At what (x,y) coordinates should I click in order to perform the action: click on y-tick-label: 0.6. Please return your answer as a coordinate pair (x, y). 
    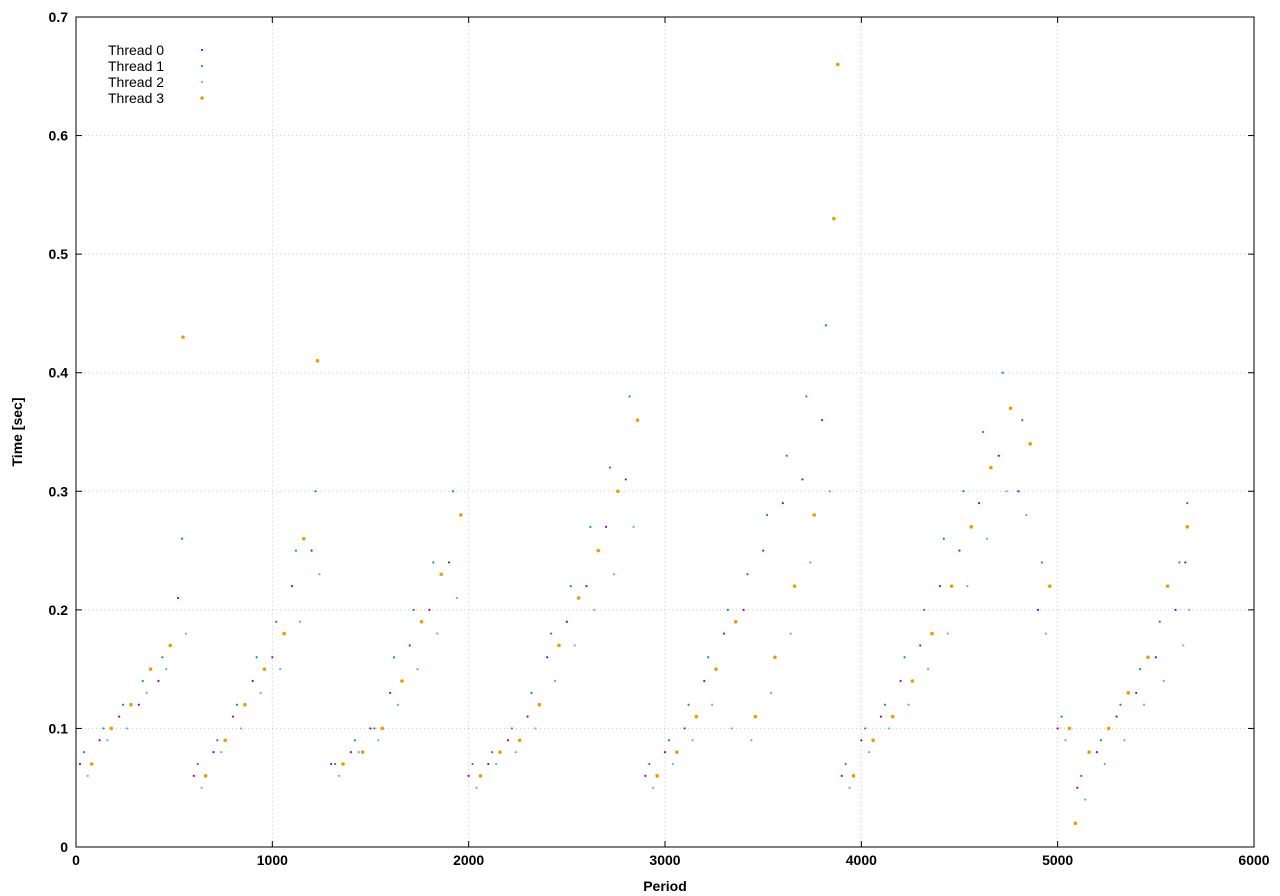
    Looking at the image, I should click on (59, 136).